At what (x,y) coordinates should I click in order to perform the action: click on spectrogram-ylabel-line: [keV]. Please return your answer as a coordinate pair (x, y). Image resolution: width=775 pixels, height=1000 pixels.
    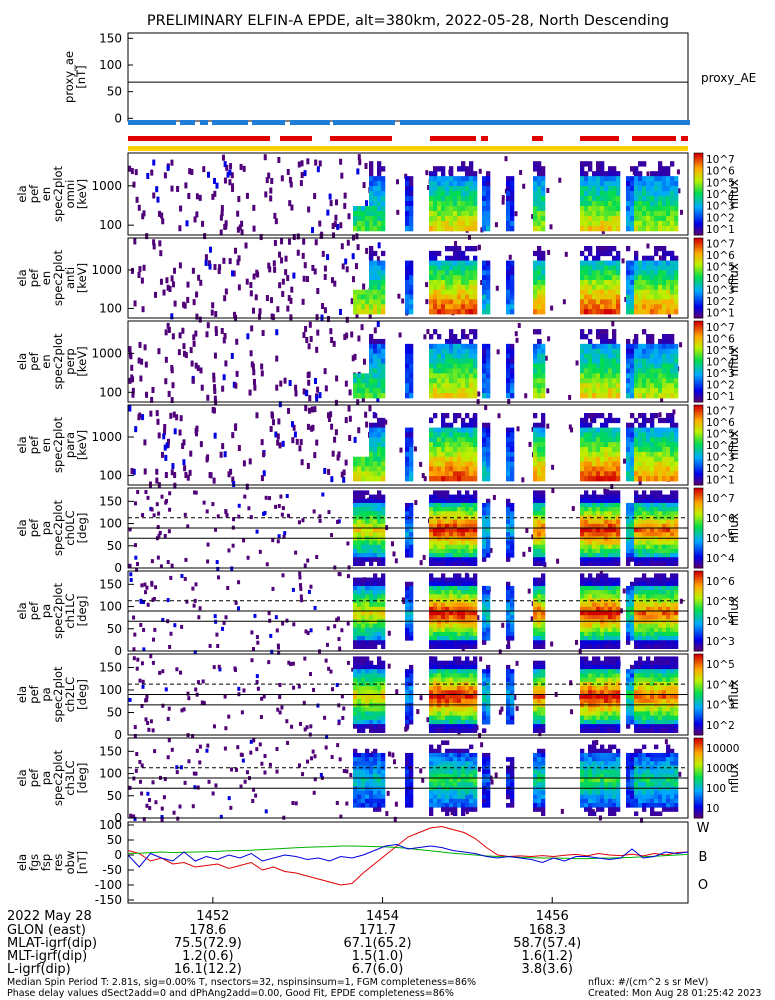
    Looking at the image, I should click on (82, 194).